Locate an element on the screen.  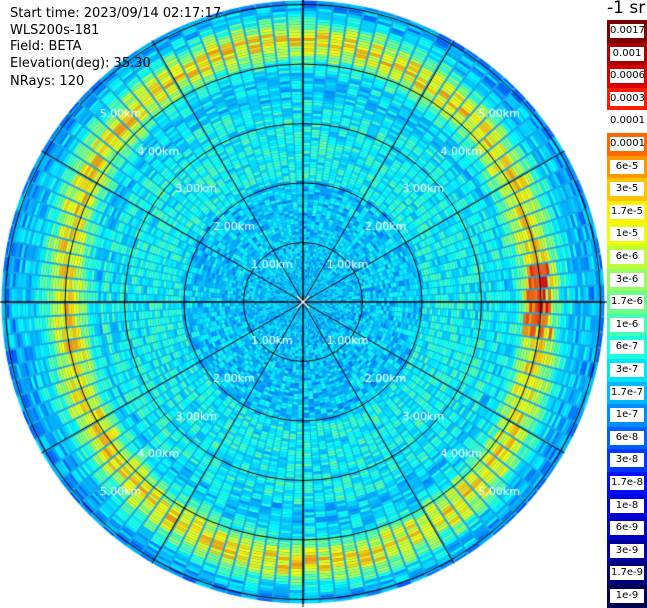
colorbar-label: 3e-9 is located at coordinates (627, 550).